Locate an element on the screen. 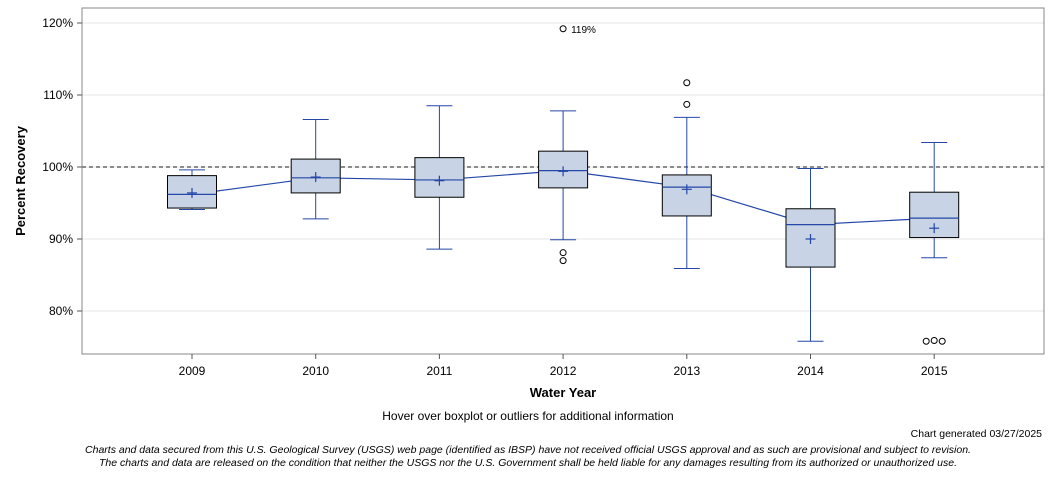 The image size is (1056, 480). y-axis: 80% 90% 100% 110% 120% is located at coordinates (62, 167).